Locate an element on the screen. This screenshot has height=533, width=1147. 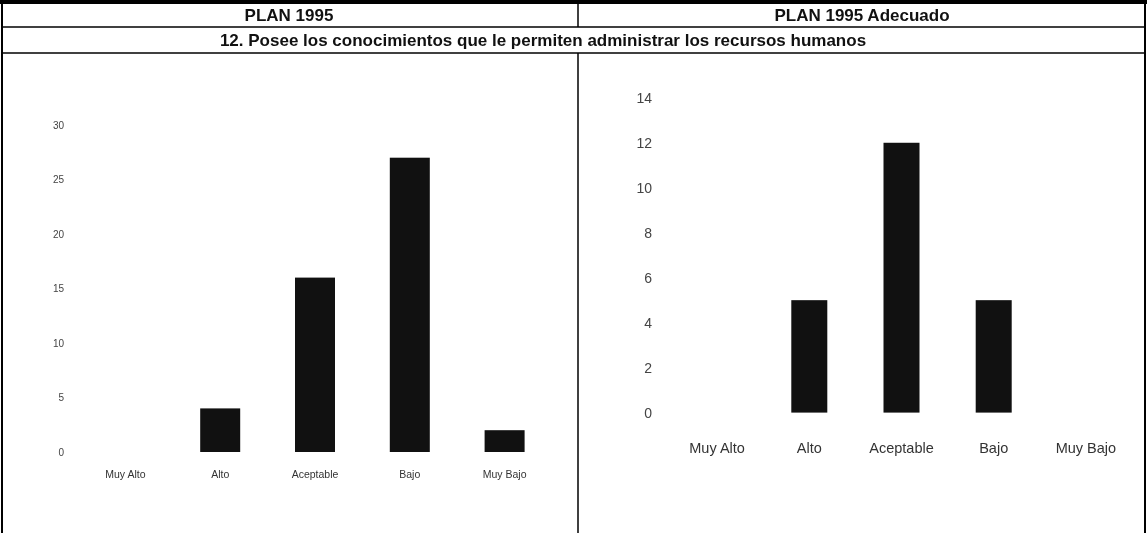
chart-title: PLAN 1995 Adecuado is located at coordinates (862, 15).